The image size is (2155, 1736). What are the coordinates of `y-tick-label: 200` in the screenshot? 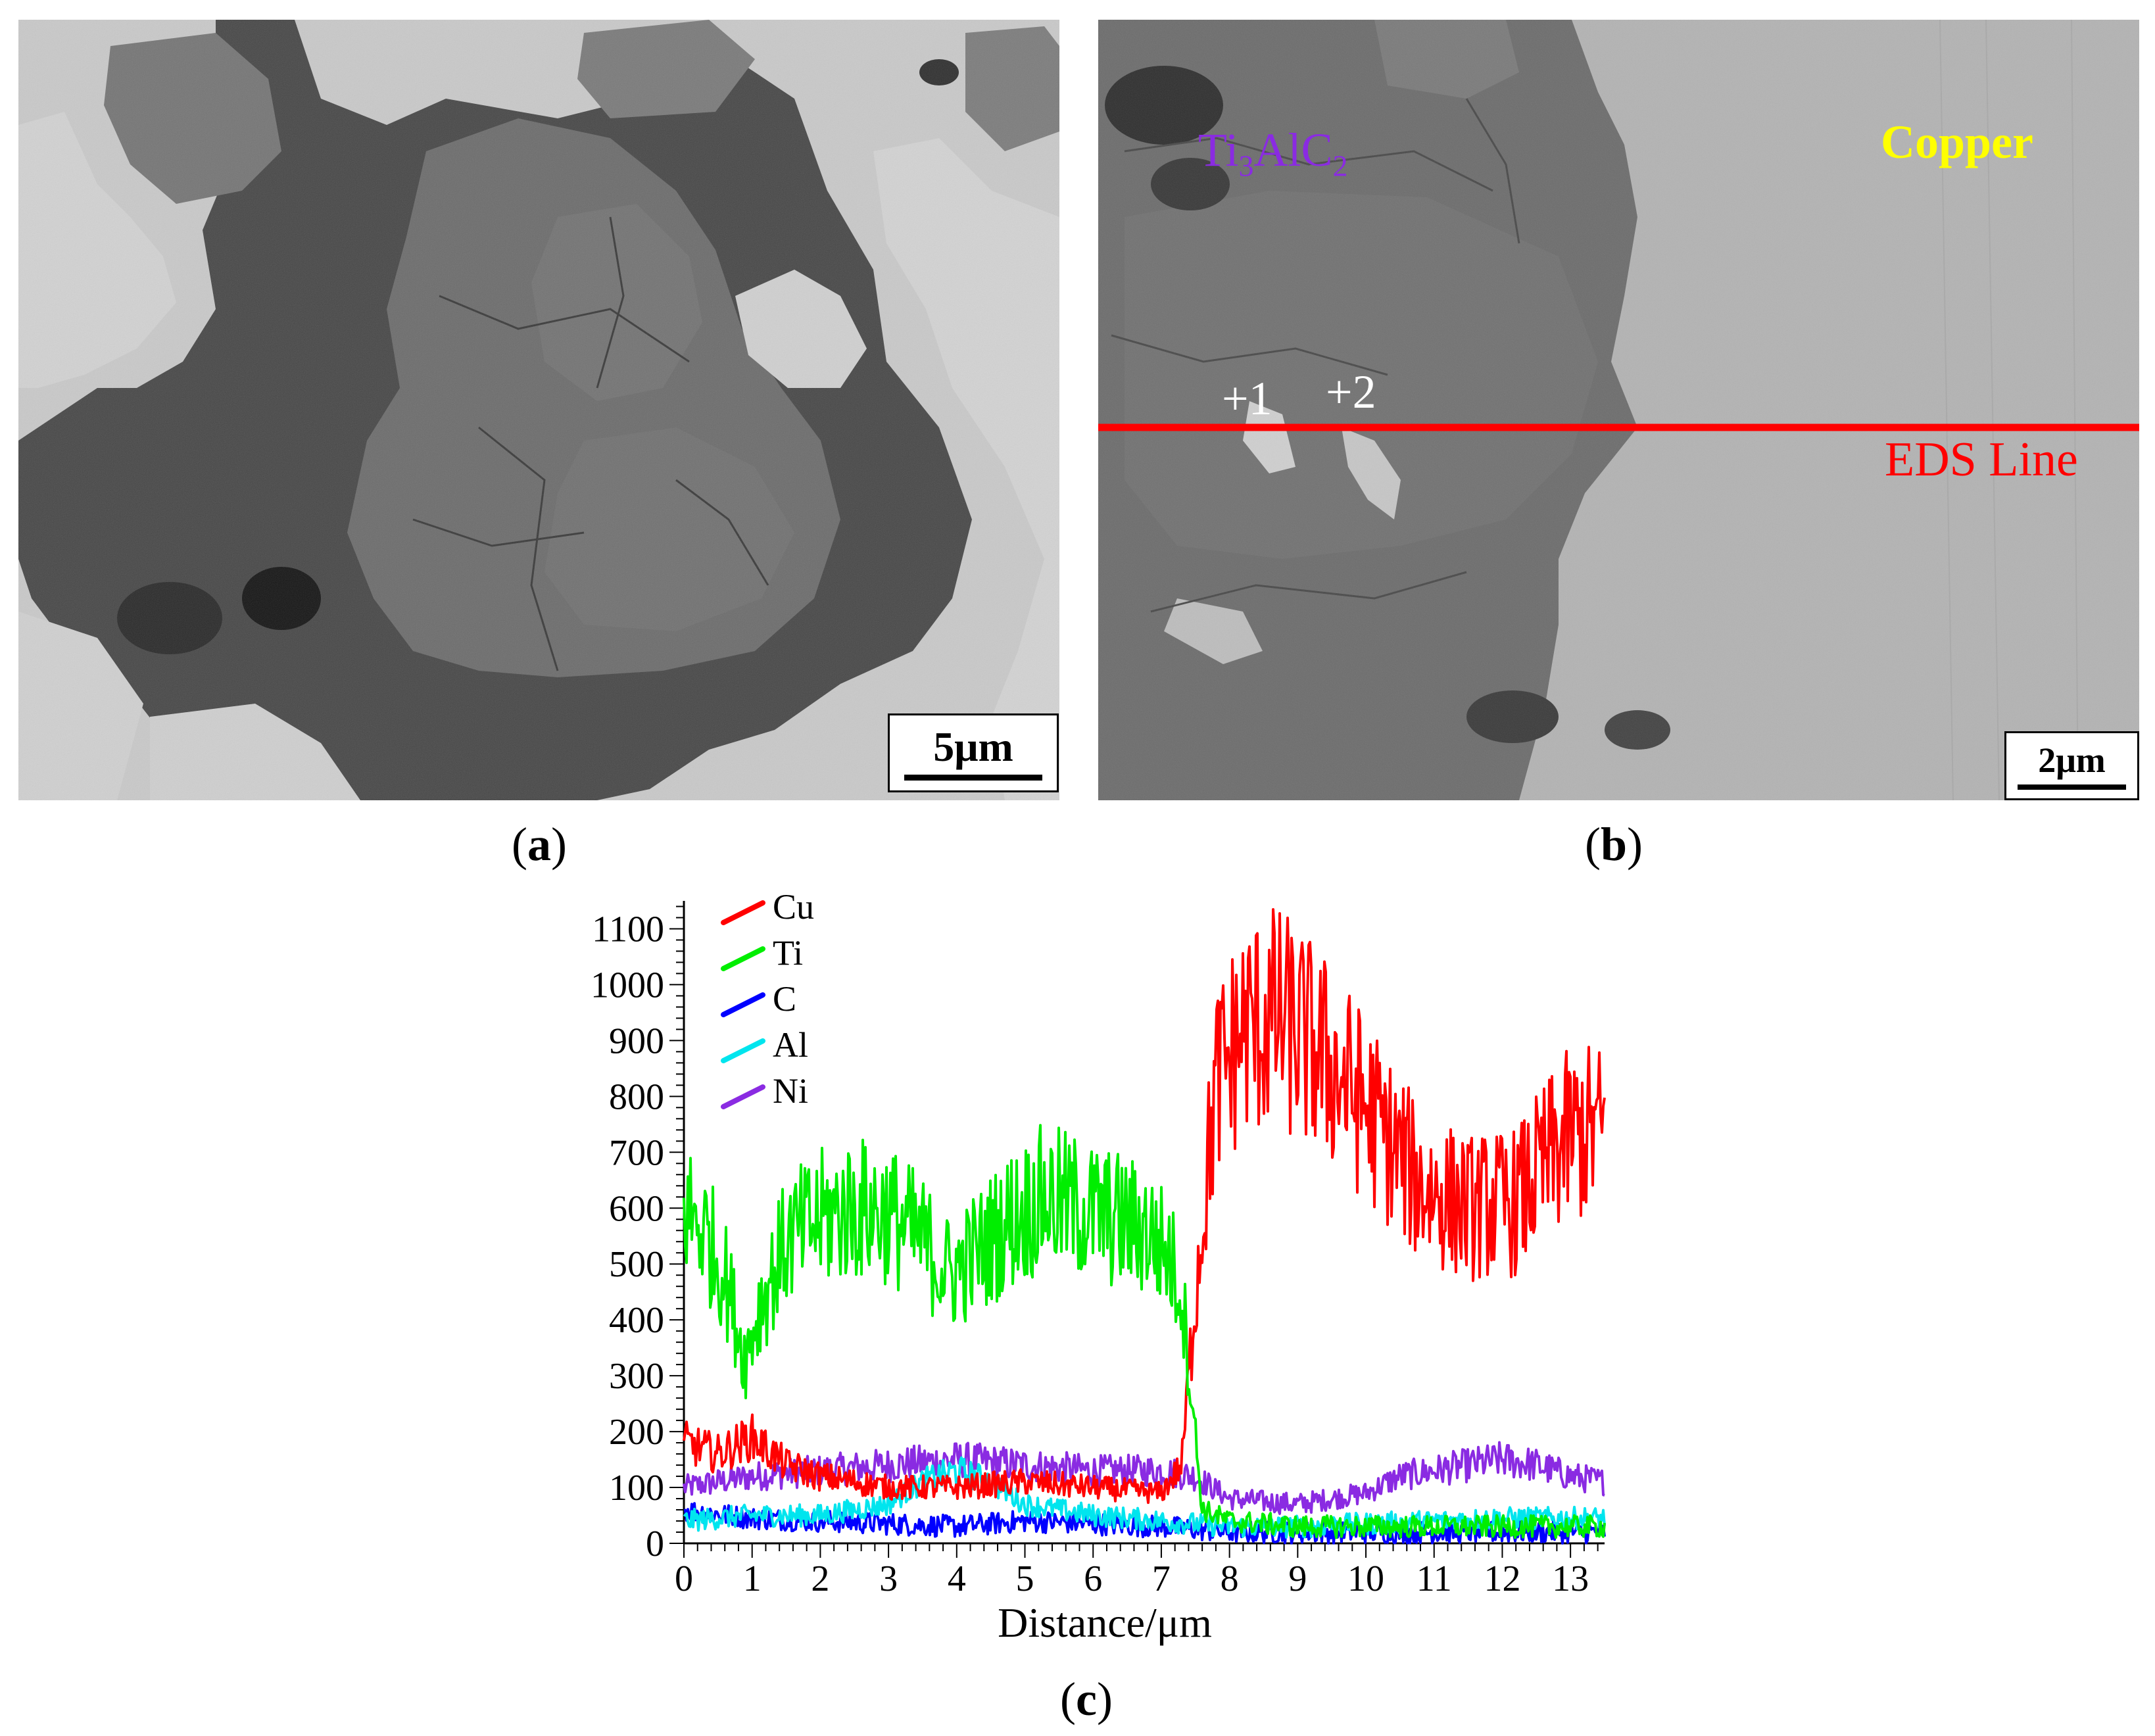 It's located at (636, 1433).